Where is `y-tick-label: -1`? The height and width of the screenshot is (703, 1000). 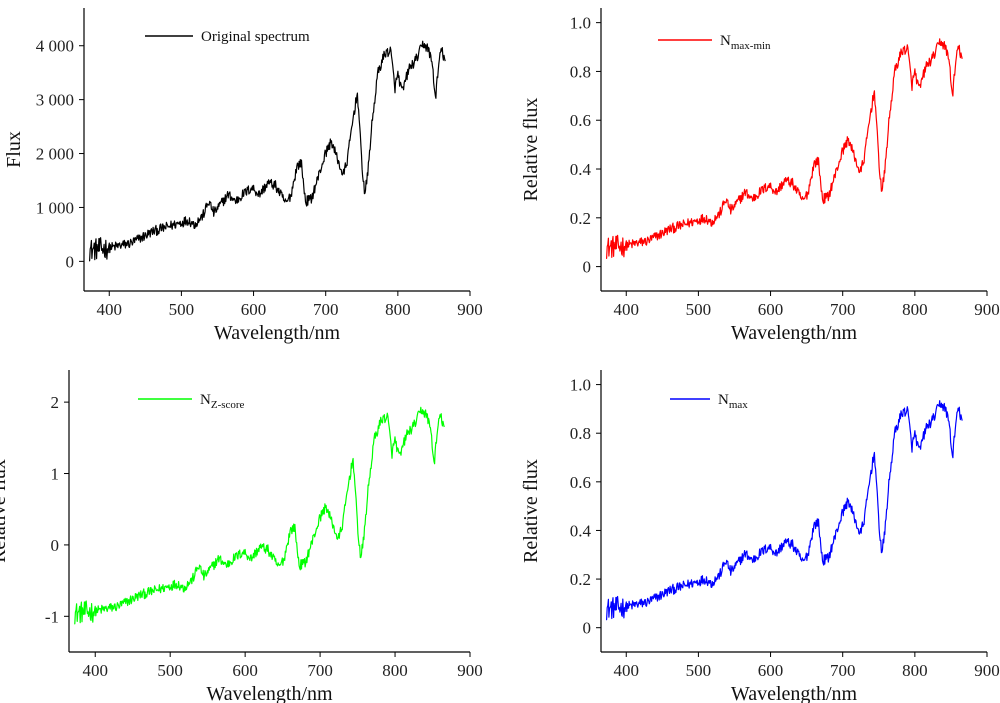
y-tick-label: -1 is located at coordinates (52, 616).